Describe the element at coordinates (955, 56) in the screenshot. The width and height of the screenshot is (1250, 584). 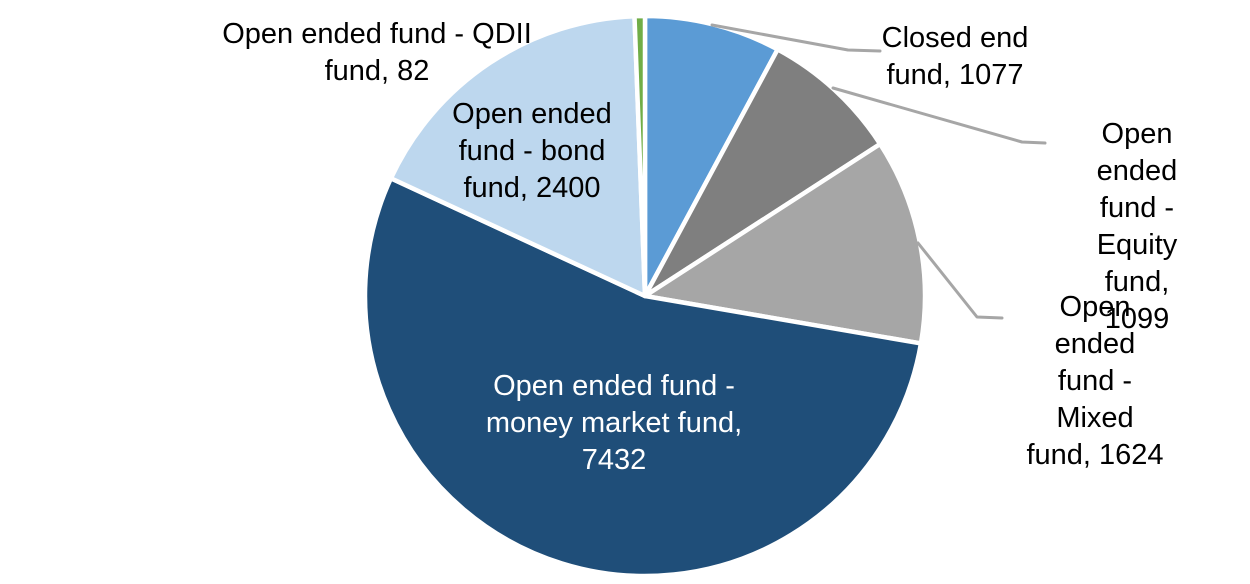
I see `slice-label-closed-end-fund: Closed end fund, 1077` at that location.